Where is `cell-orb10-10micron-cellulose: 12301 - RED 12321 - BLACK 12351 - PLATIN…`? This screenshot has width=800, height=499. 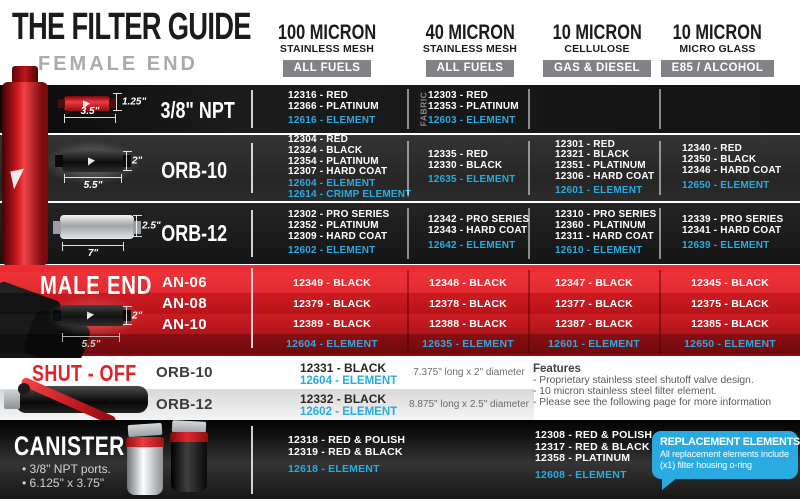
cell-orb10-10micron-cellulose: 12301 - RED 12321 - BLACK 12351 - PLATIN… is located at coordinates (605, 167).